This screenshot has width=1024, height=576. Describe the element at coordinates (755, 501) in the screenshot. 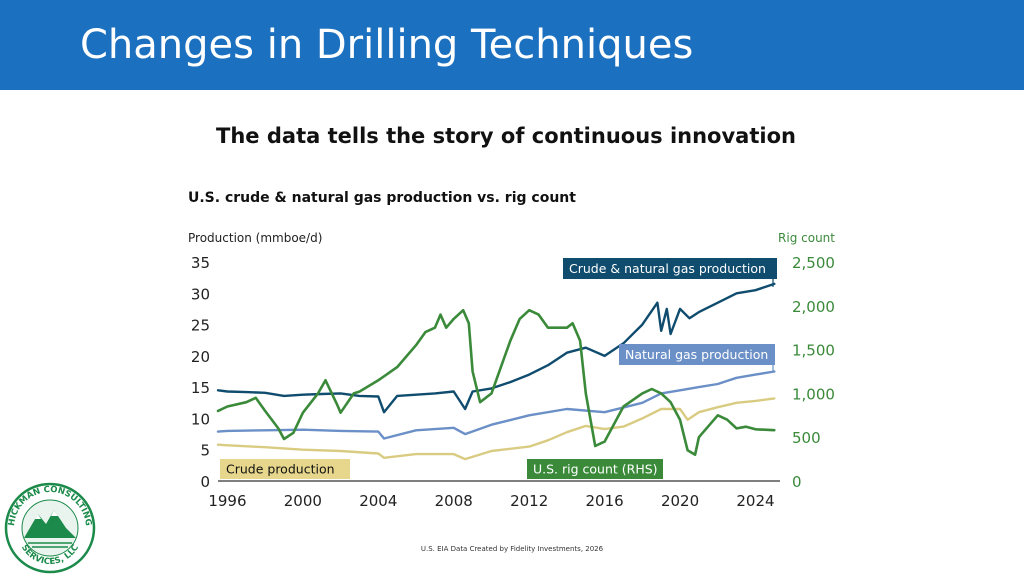

I see `x-tick-label: 2024` at that location.